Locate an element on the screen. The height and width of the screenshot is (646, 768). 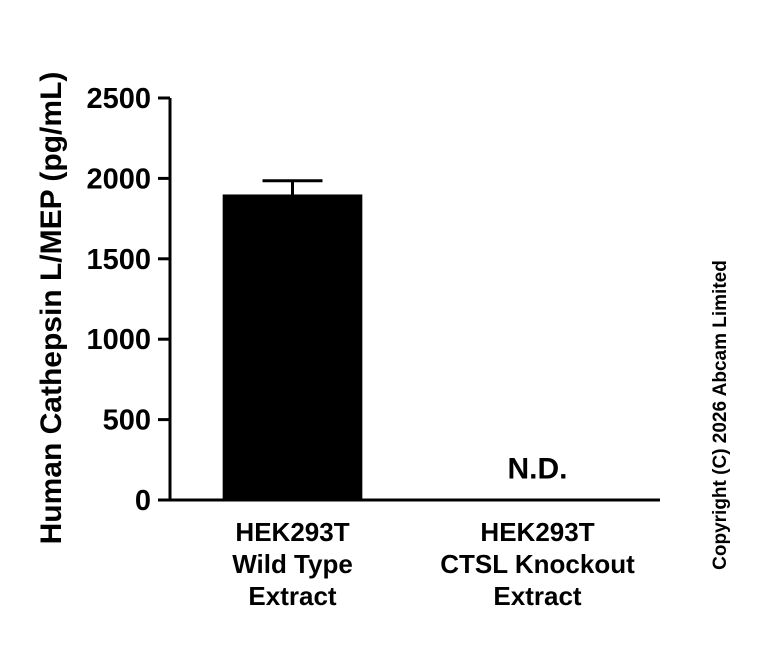
y-tick-label: 1000 is located at coordinates (118, 340).